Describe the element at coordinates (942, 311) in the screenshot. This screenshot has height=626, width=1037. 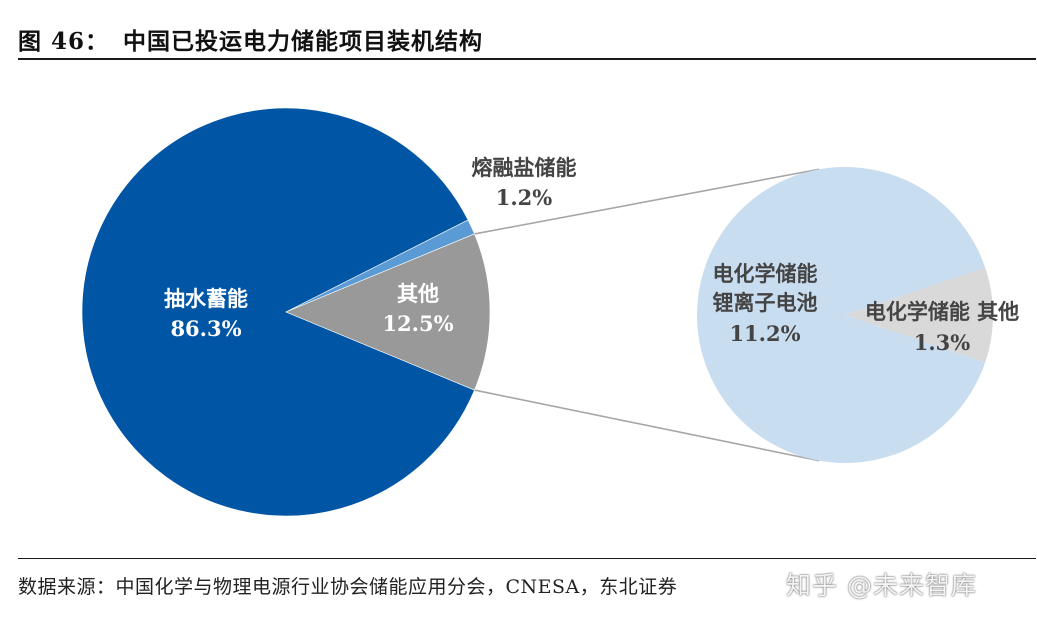
I see `label-ec-other-name: 电化学储能 其他` at that location.